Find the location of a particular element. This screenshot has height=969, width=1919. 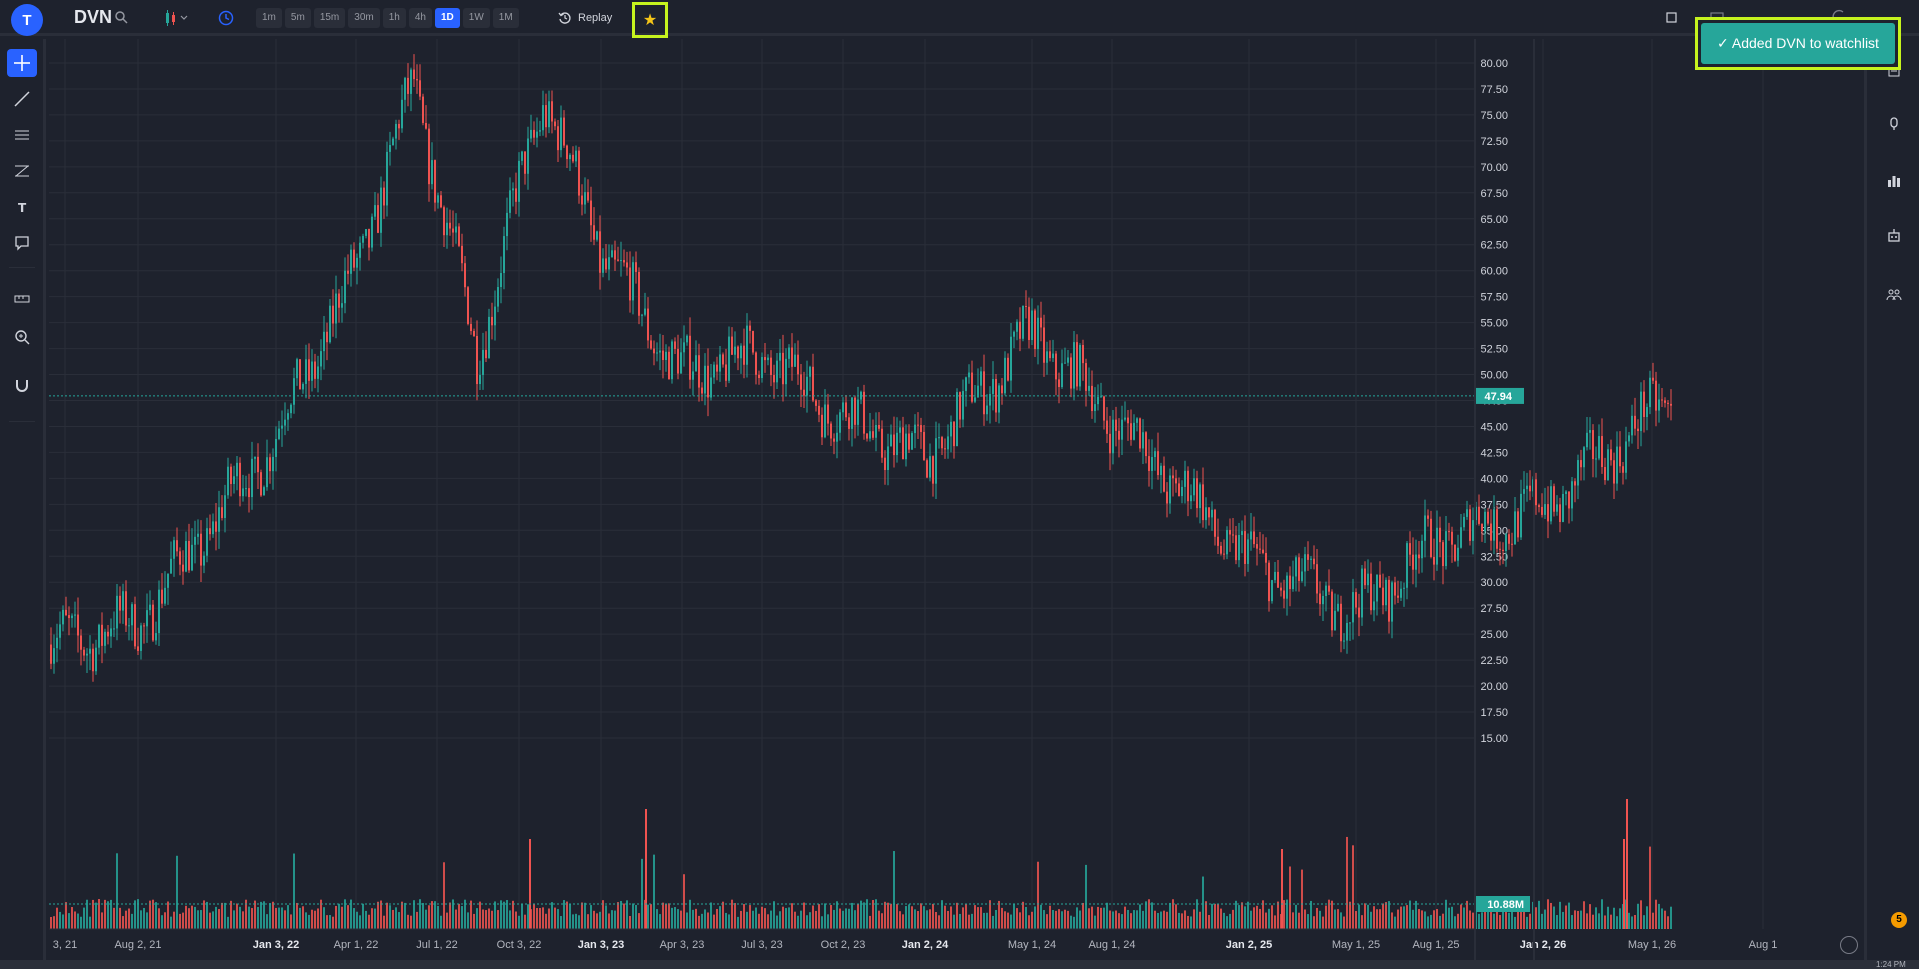

horizontal-lines-tool is located at coordinates (22, 135).